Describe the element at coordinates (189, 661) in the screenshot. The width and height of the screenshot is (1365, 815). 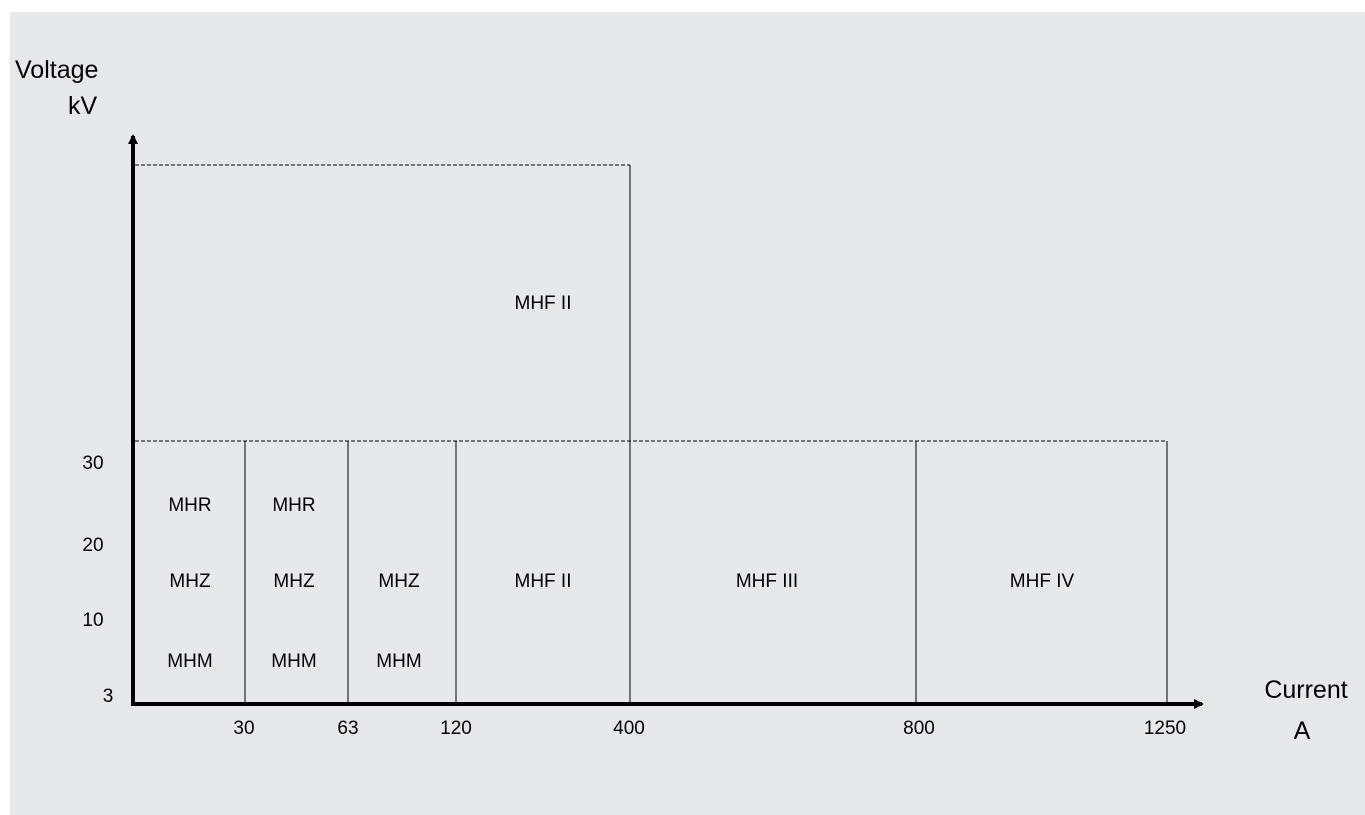
I see `region-col1-bot-label: MHM` at that location.